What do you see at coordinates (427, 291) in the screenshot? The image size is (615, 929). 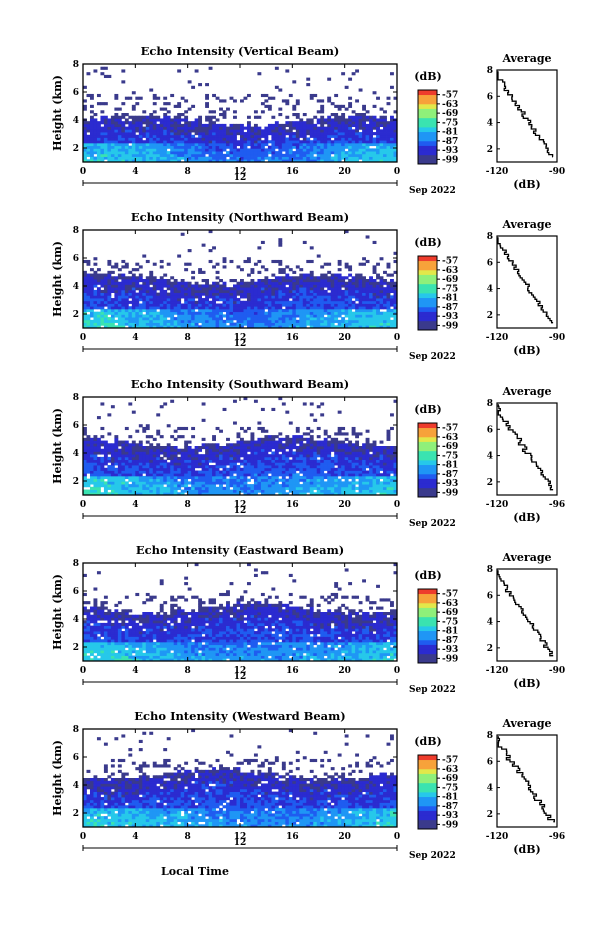 I see `colorbar-segment` at bounding box center [427, 291].